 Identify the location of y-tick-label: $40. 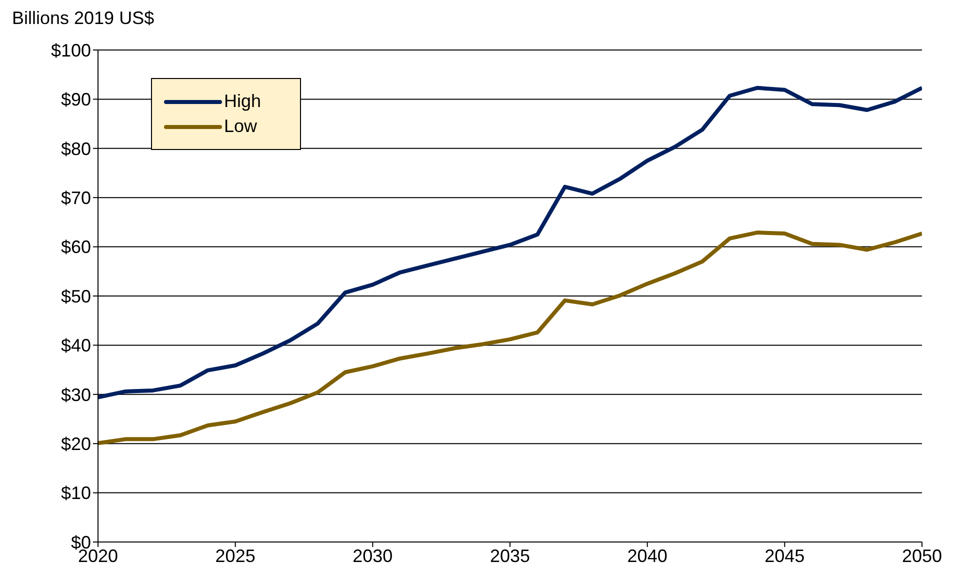
(75, 346).